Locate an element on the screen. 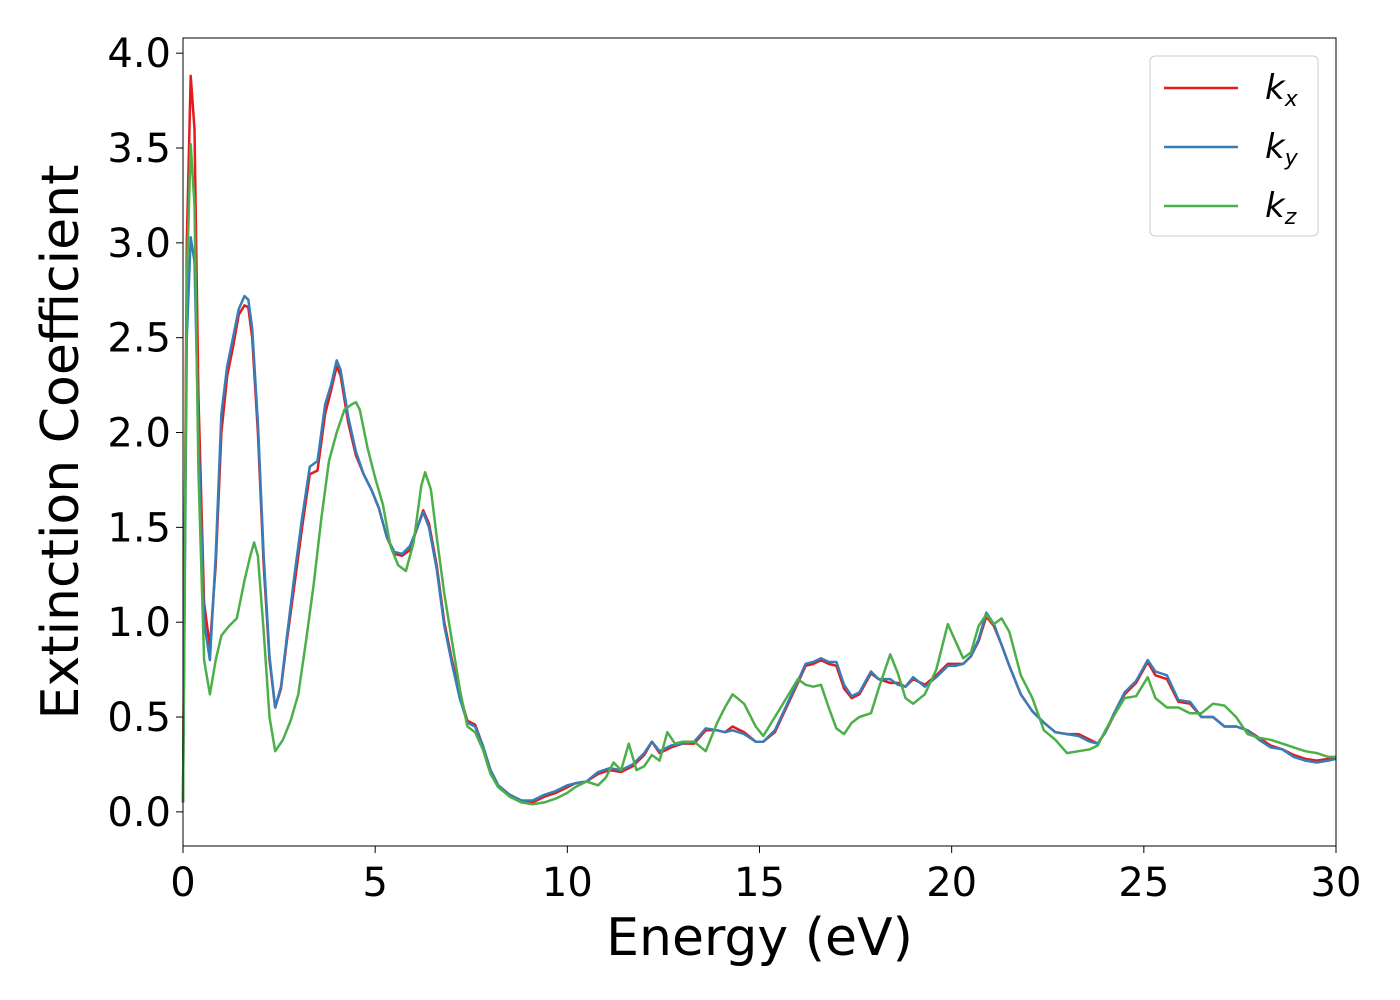 The image size is (1400, 1000). y-axis-ticks: 0.0 0.5 1.0 1.5 2.0 2.5 3.0 3.5 4.0 is located at coordinates (145, 433).